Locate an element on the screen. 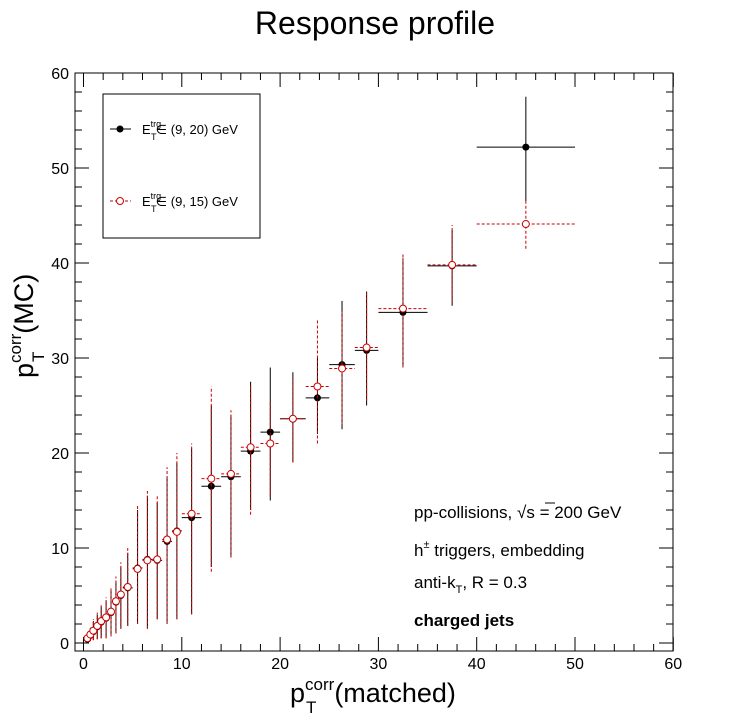 This screenshot has height=724, width=748. y-tick-label: 0 is located at coordinates (64, 644).